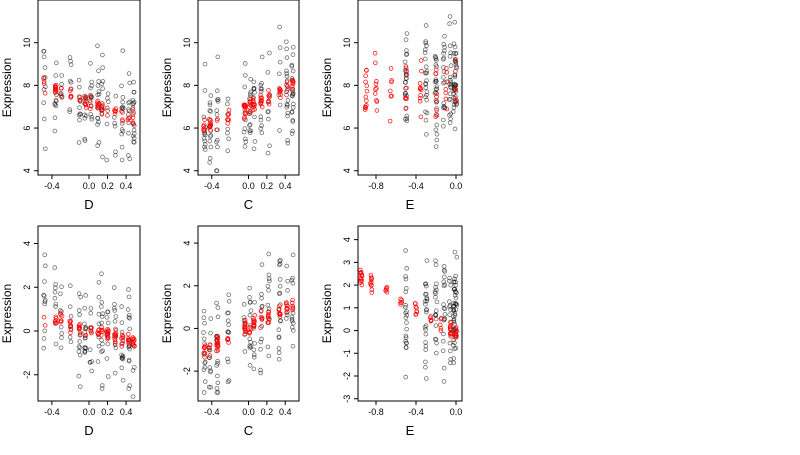 This screenshot has width=800, height=455. I want to click on x-axis-title: C, so click(248, 204).